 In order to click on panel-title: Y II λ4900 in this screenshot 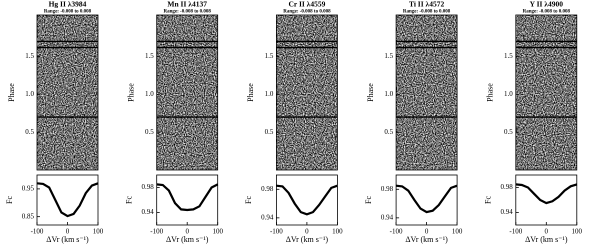, I will do `click(547, 4)`.